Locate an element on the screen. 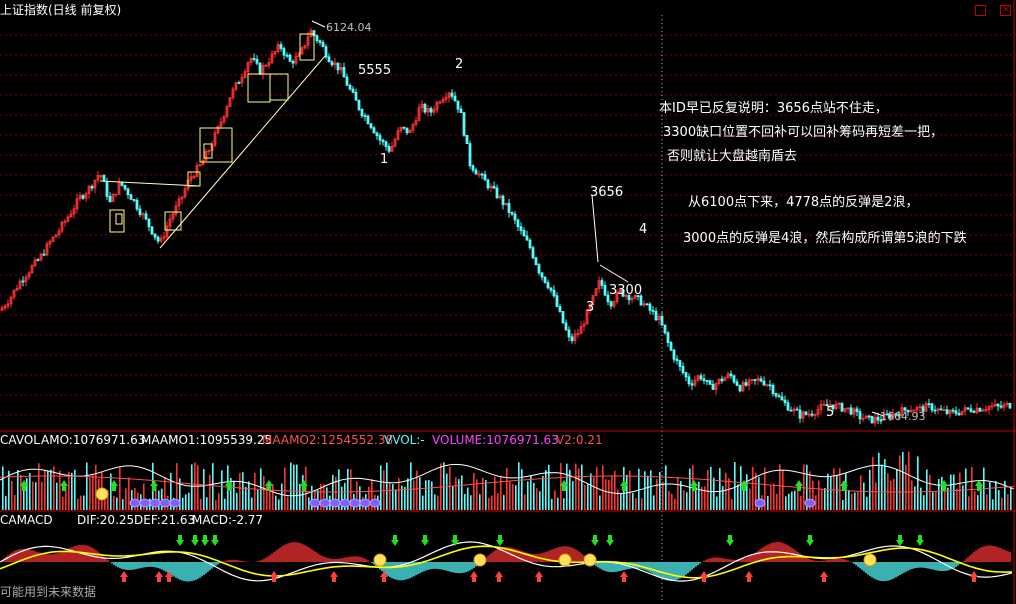 This screenshot has height=604, width=1016. close-button is located at coordinates (1005, 10).